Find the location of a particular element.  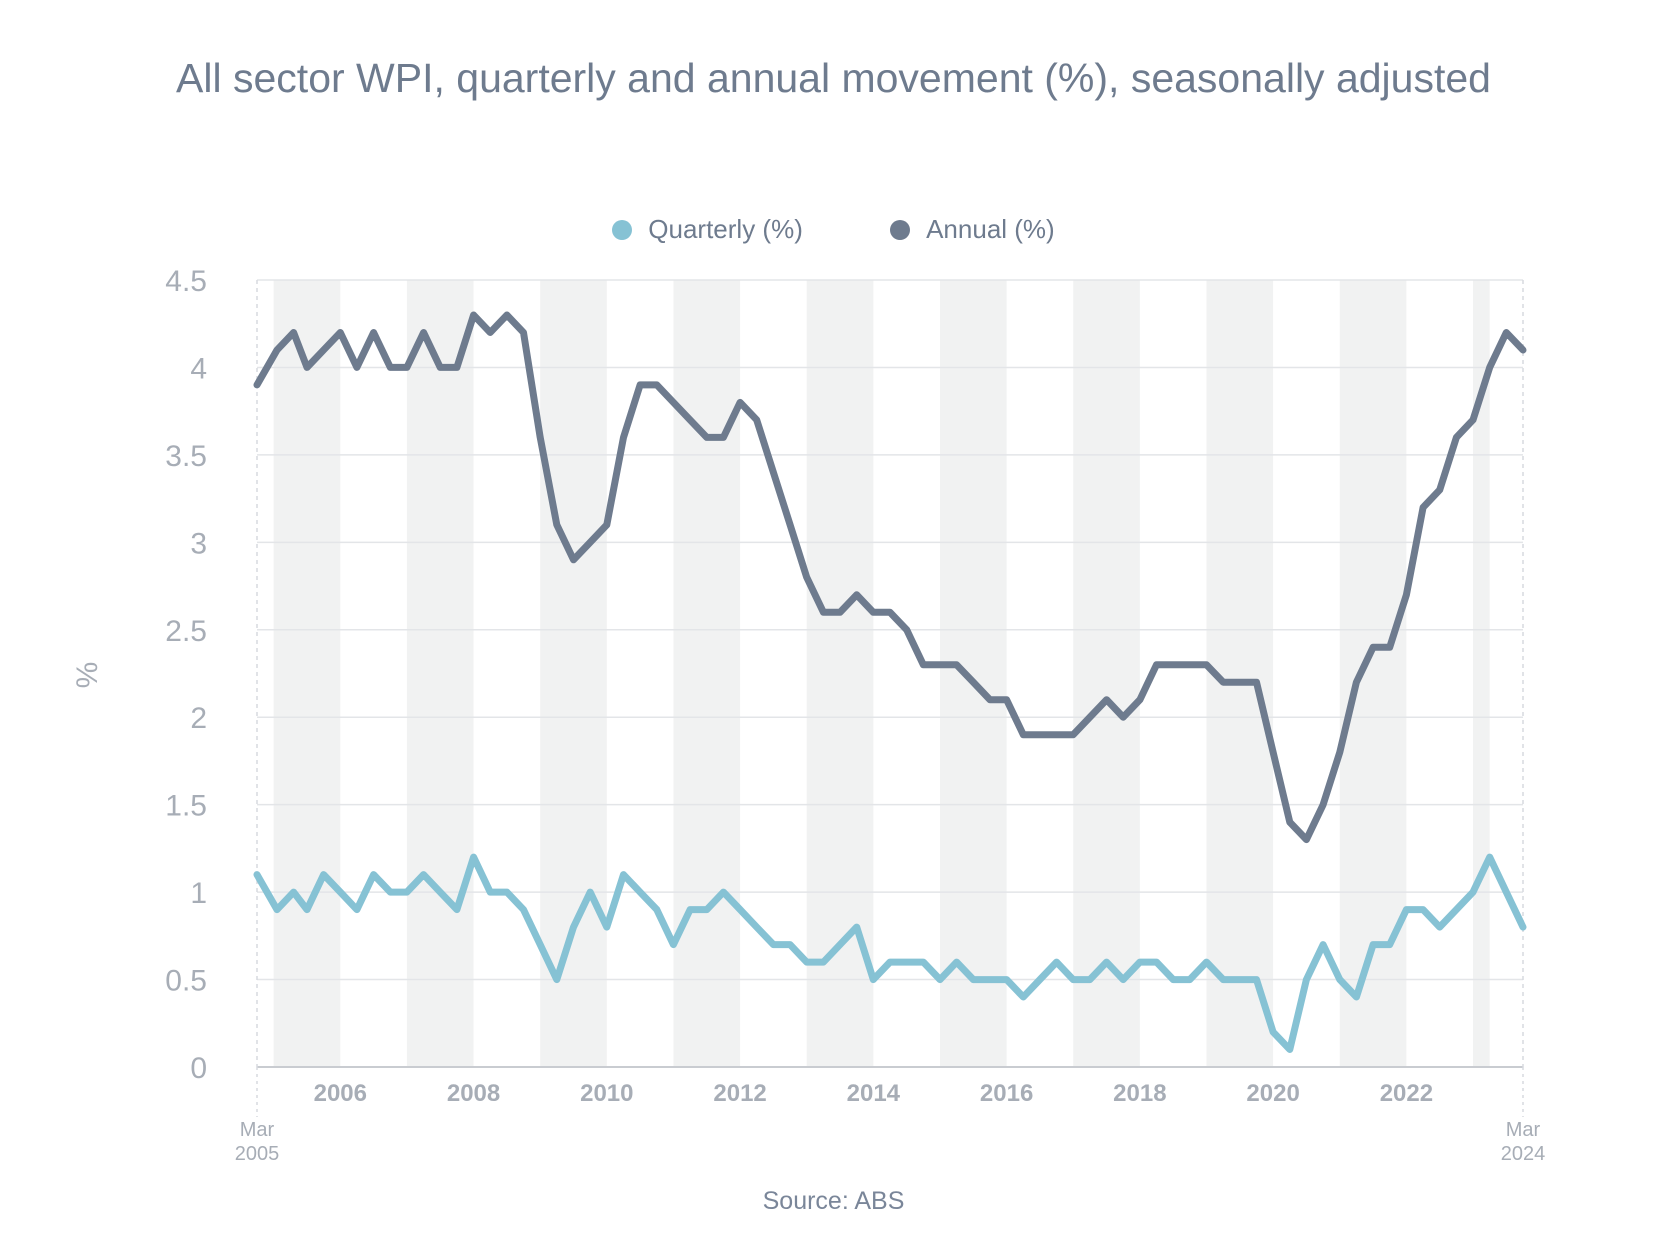

legend-label-quarterly: Quarterly (%) is located at coordinates (725, 229).